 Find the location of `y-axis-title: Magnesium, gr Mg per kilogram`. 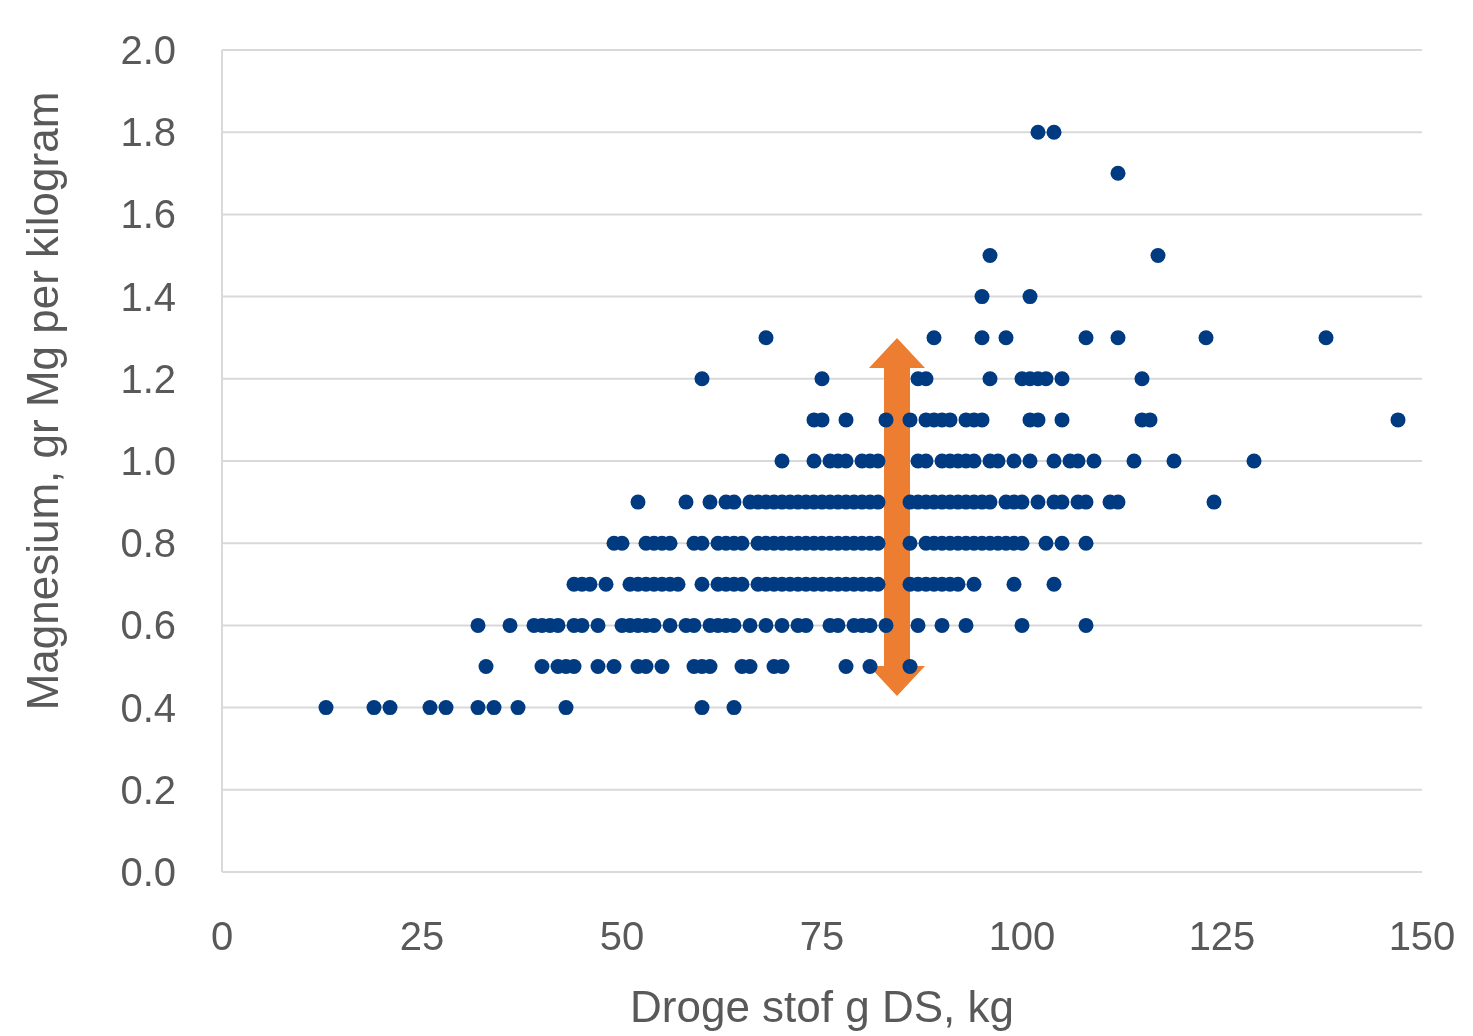

y-axis-title: Magnesium, gr Mg per kilogram is located at coordinates (42, 401).